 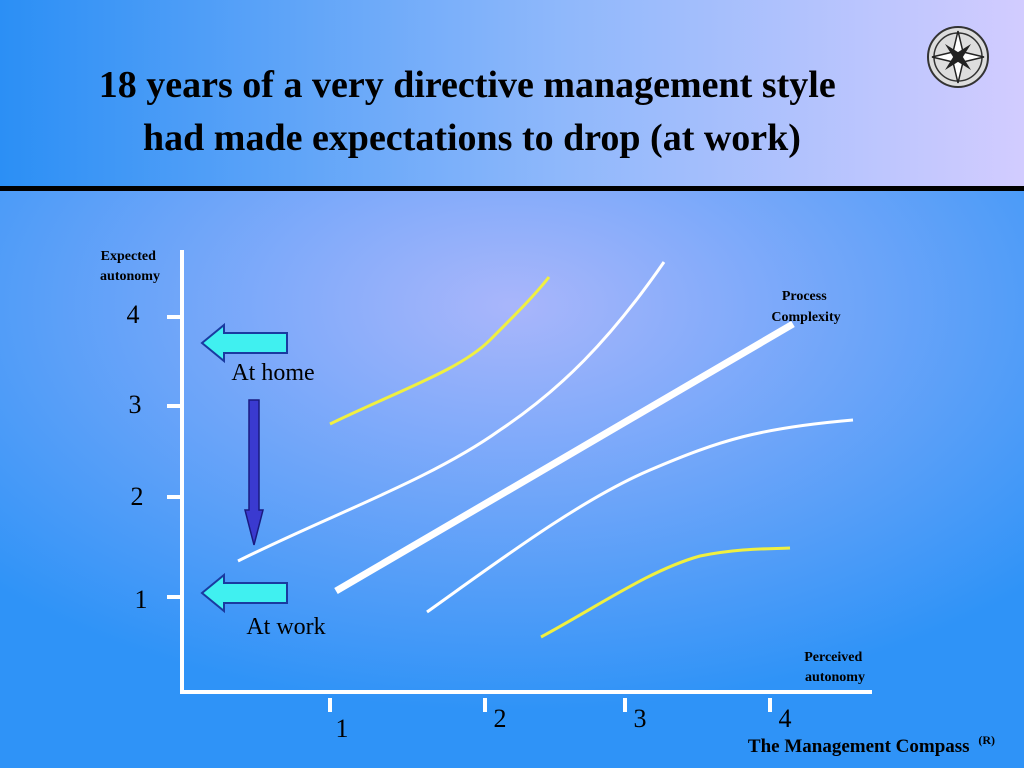 What do you see at coordinates (500, 718) in the screenshot?
I see `x-tick-label: 2` at bounding box center [500, 718].